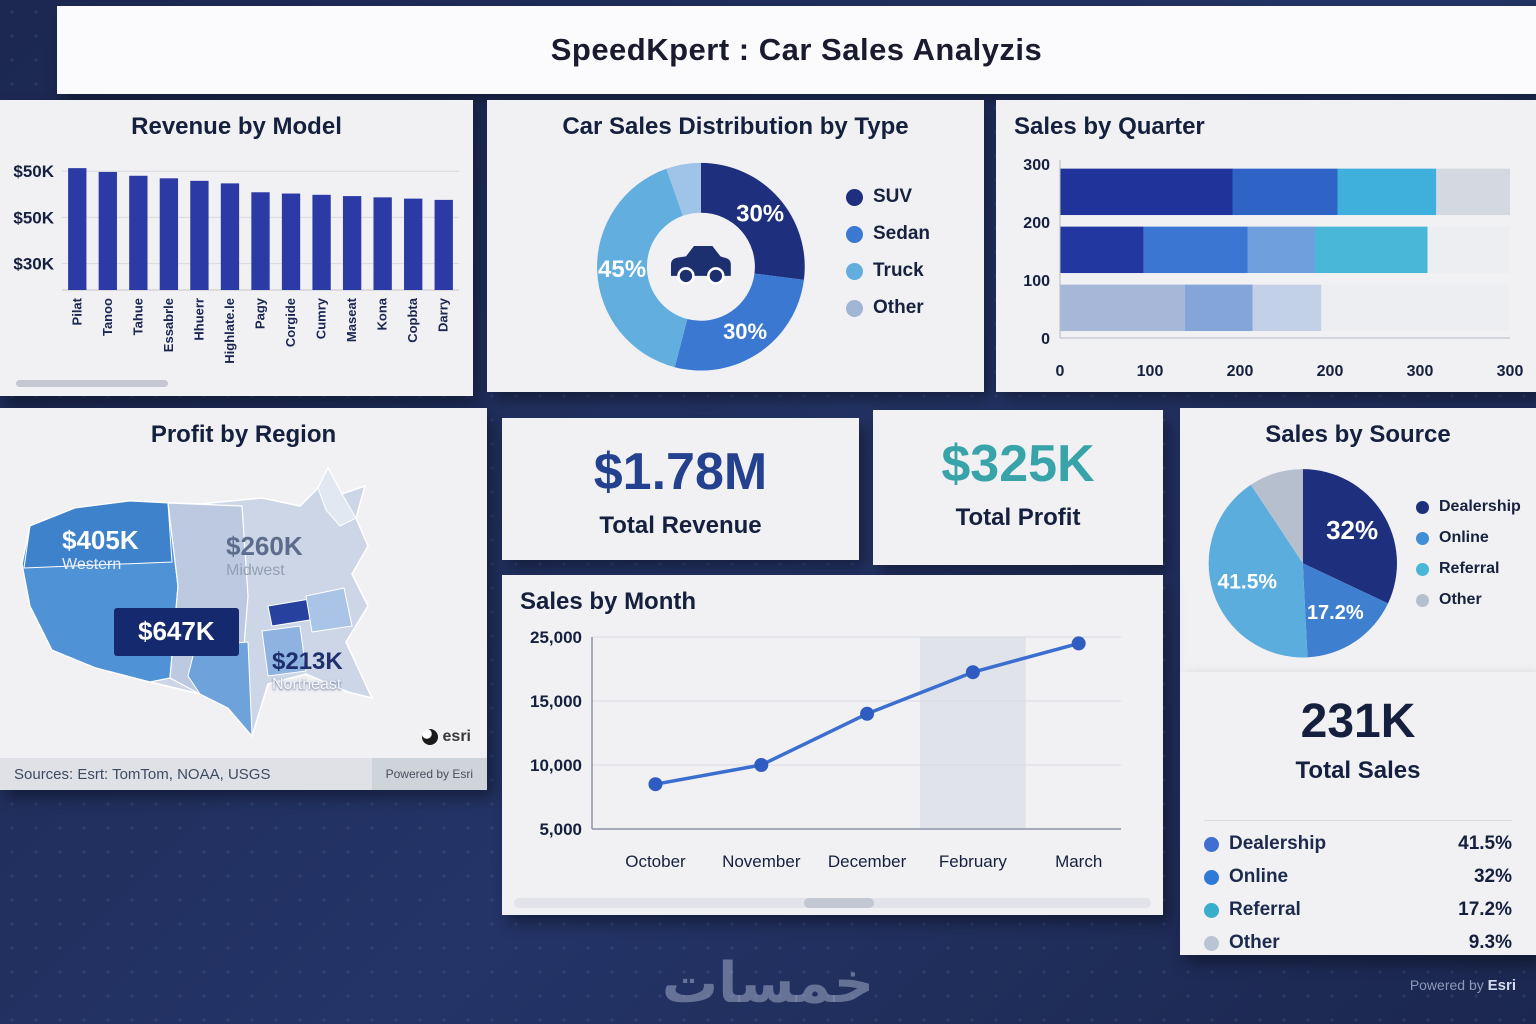 The image size is (1536, 1024). I want to click on dashboard-title: SpeedKpert : Car Sales Analyzis, so click(796, 49).